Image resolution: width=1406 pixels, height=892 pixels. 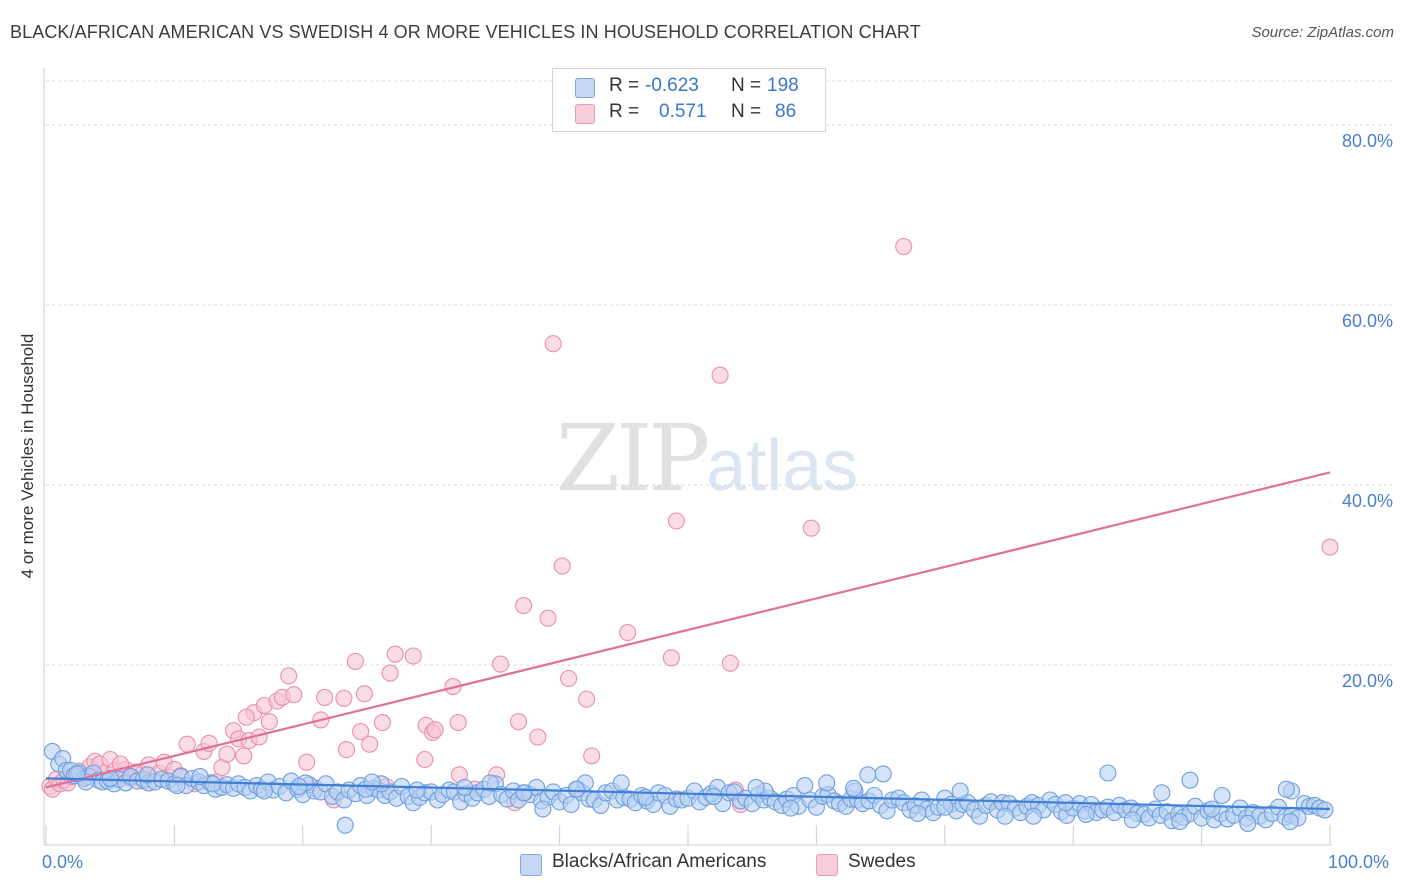 What do you see at coordinates (1322, 32) in the screenshot?
I see `source-credit: Source: ZipAtlas.com` at bounding box center [1322, 32].